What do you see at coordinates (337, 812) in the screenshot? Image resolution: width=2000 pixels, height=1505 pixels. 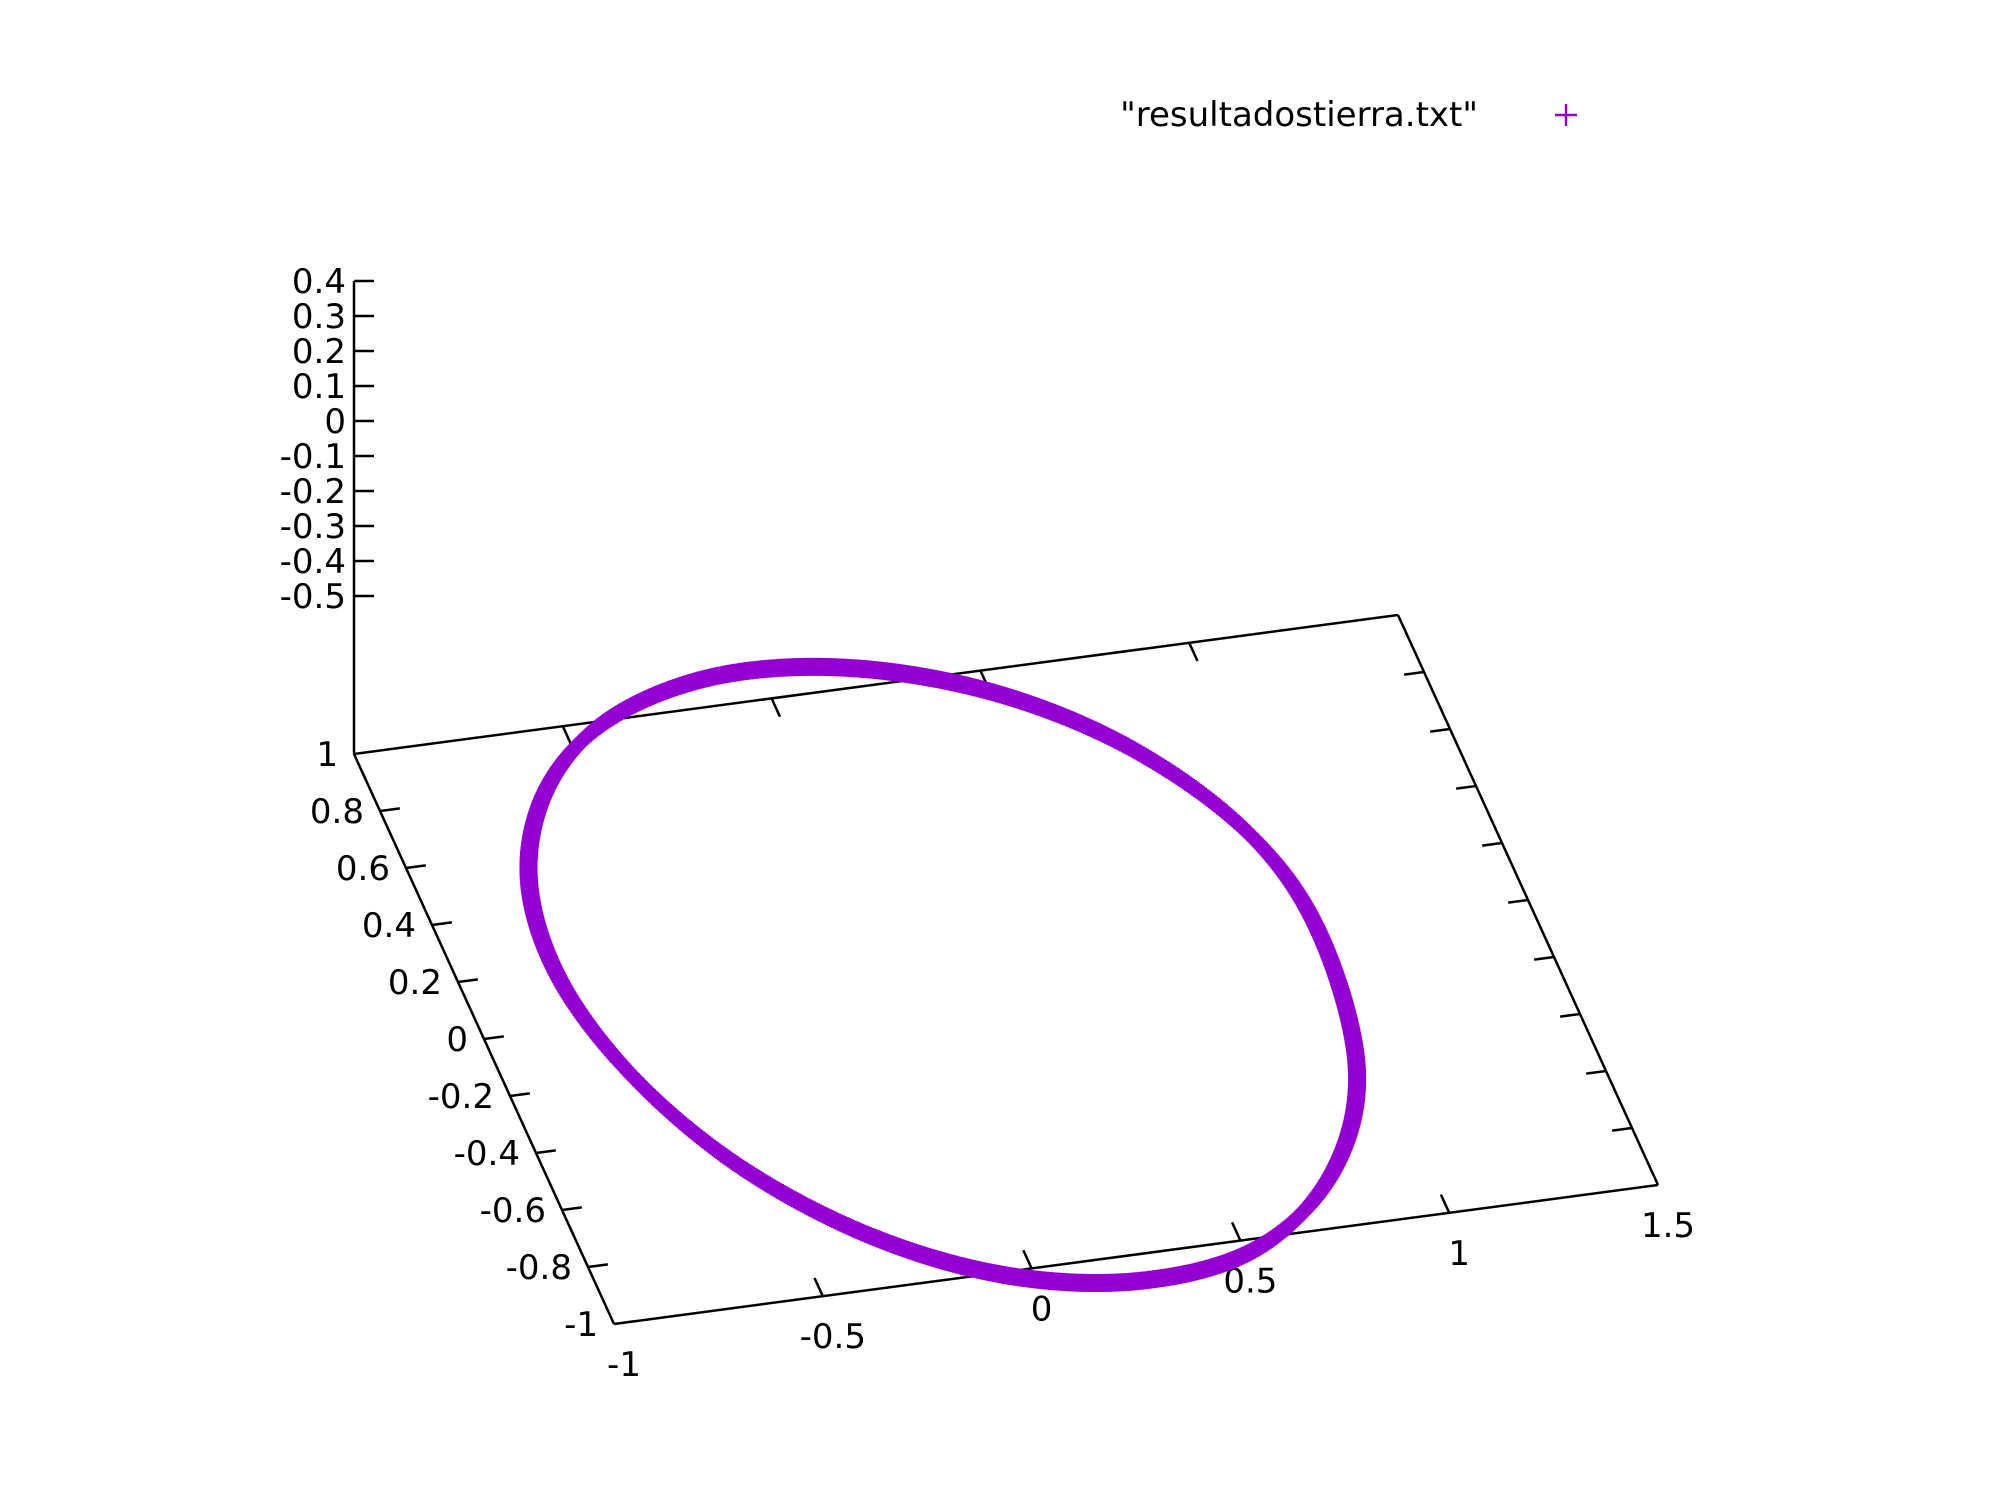 I see `y-tick-label: 0.8` at bounding box center [337, 812].